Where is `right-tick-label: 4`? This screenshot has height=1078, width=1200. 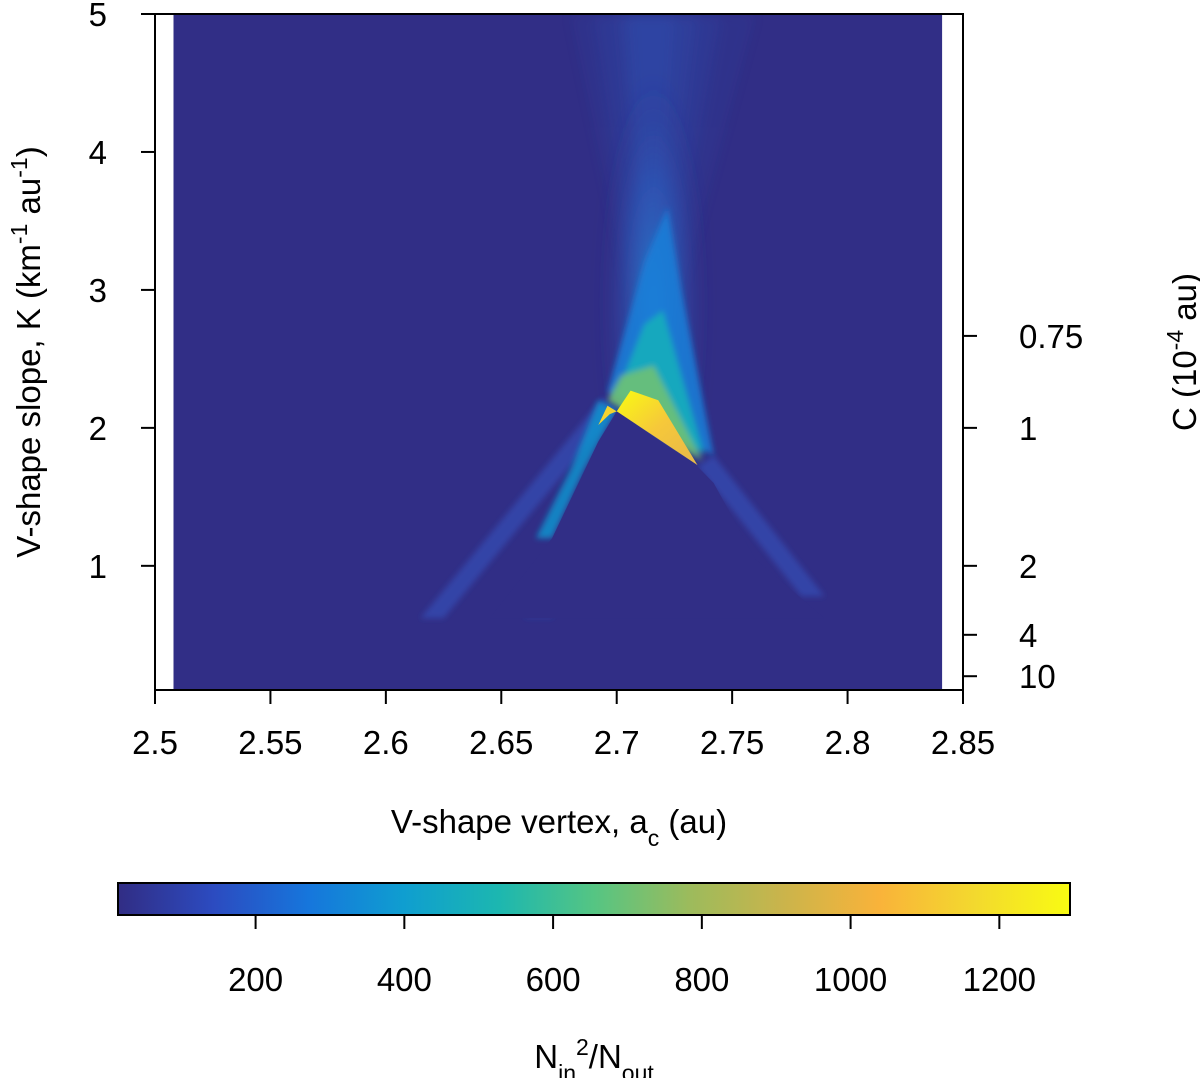 right-tick-label: 4 is located at coordinates (1028, 635).